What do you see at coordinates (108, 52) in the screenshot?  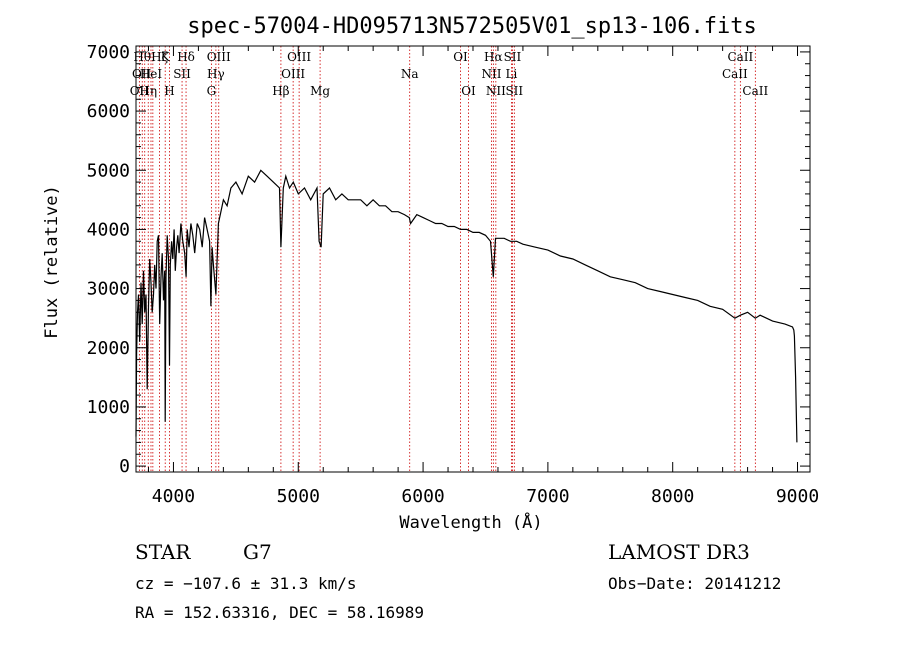 I see `y-tick-label: 7000` at bounding box center [108, 52].